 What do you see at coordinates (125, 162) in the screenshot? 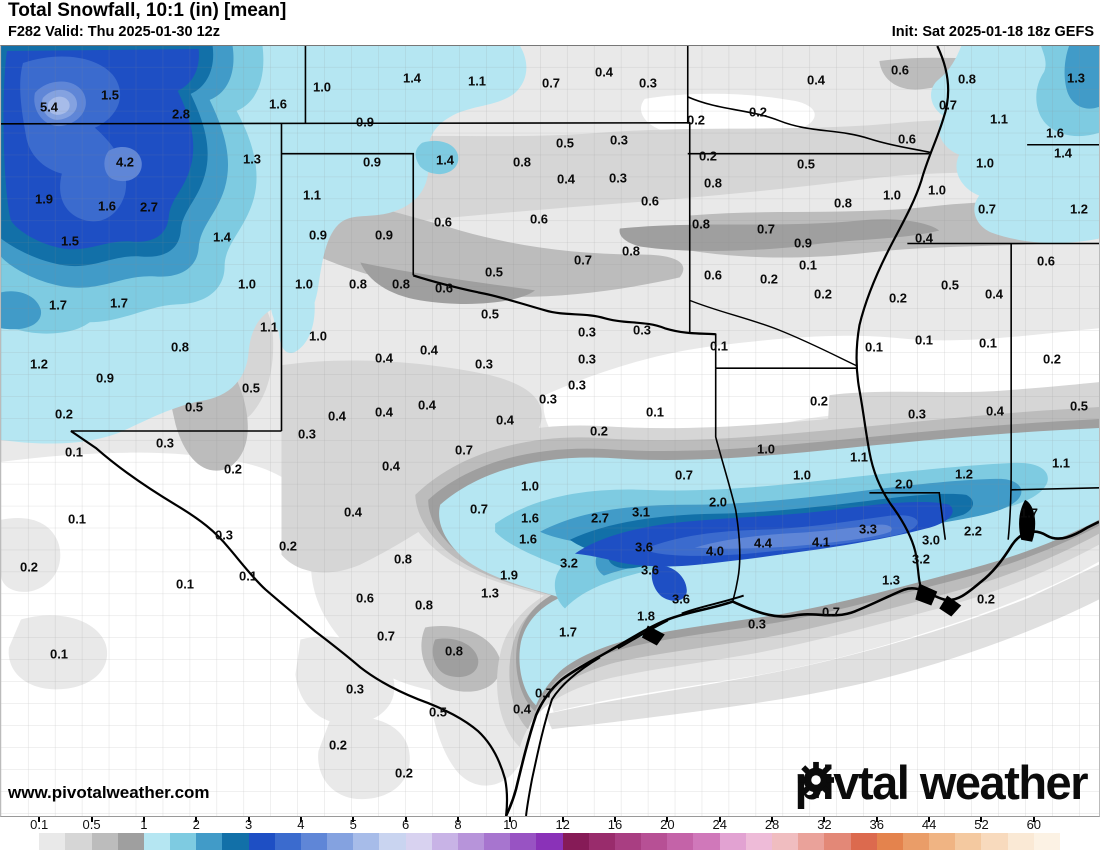
I see `snowfall-value-label: 4.2` at bounding box center [125, 162].